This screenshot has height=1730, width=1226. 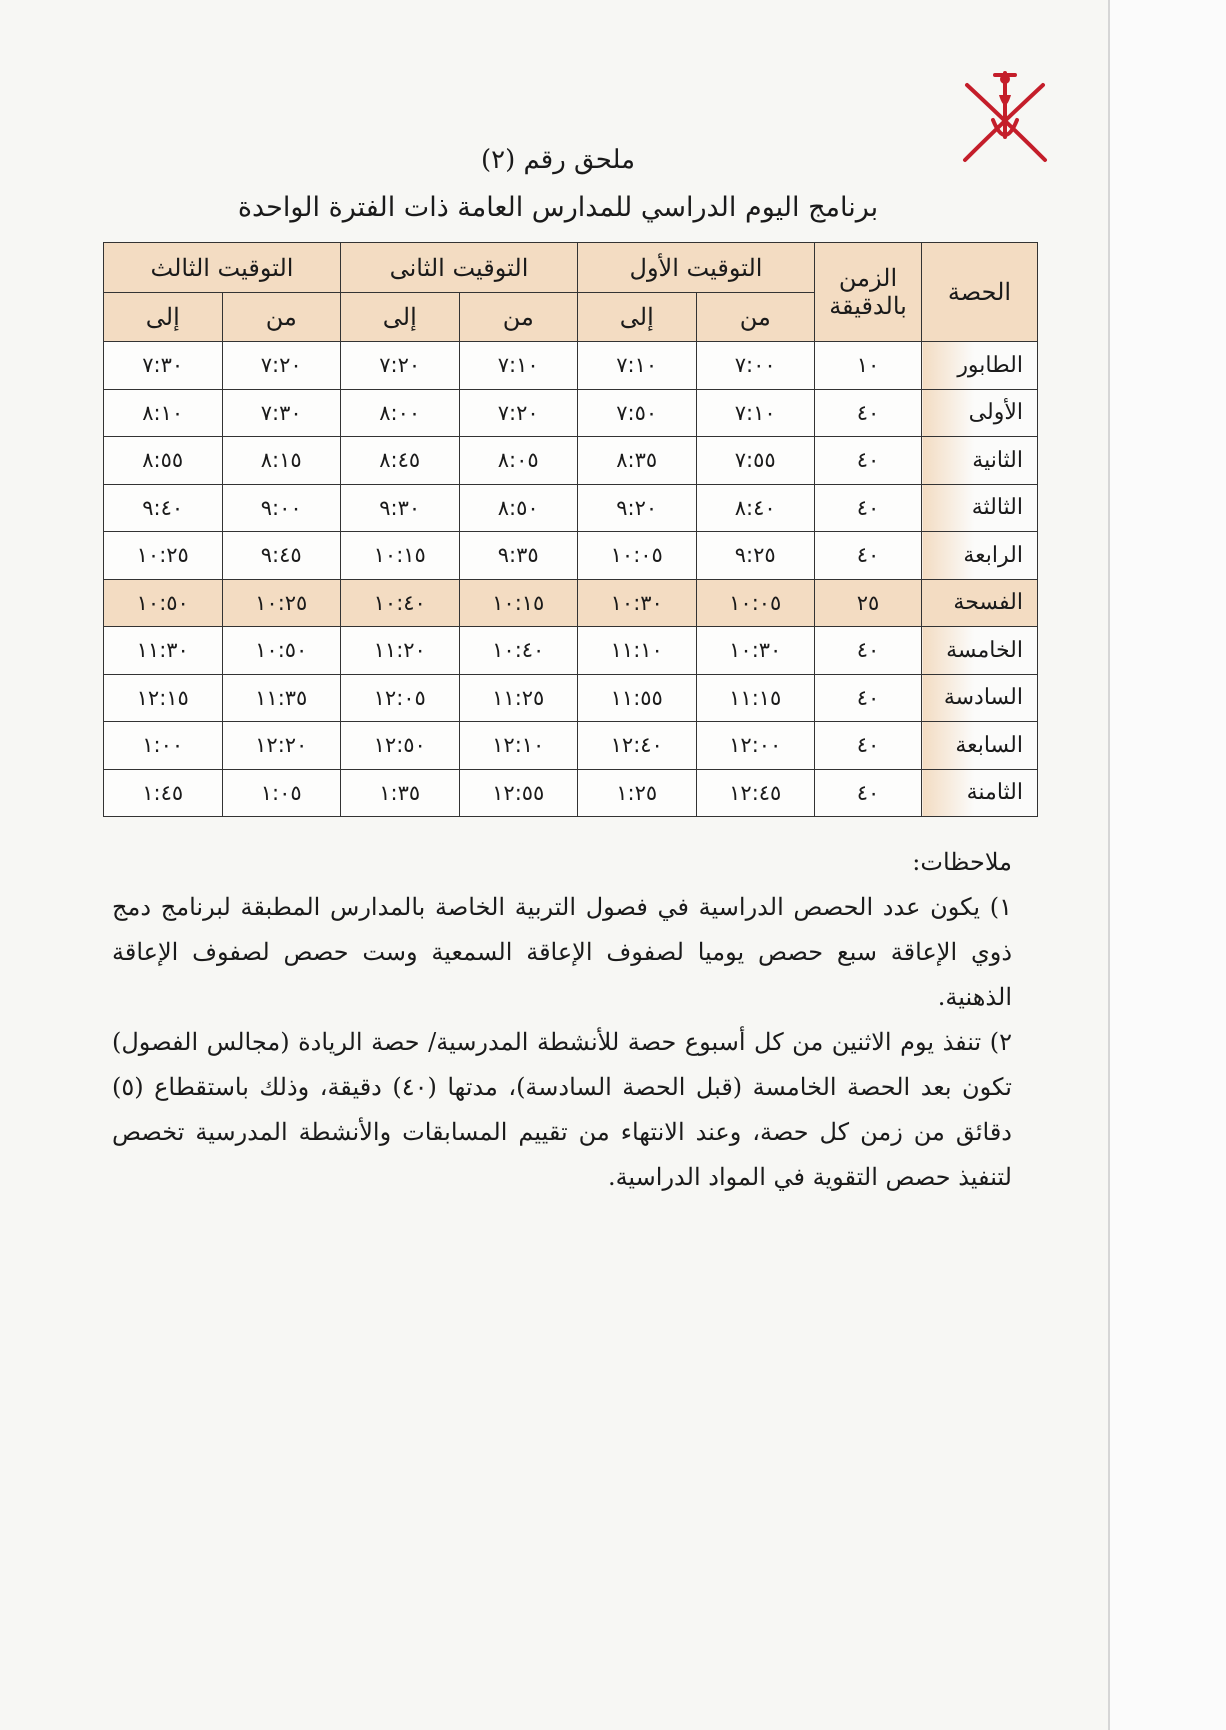 I want to click on time-from-cell: ٧:٣٠, so click(x=281, y=412).